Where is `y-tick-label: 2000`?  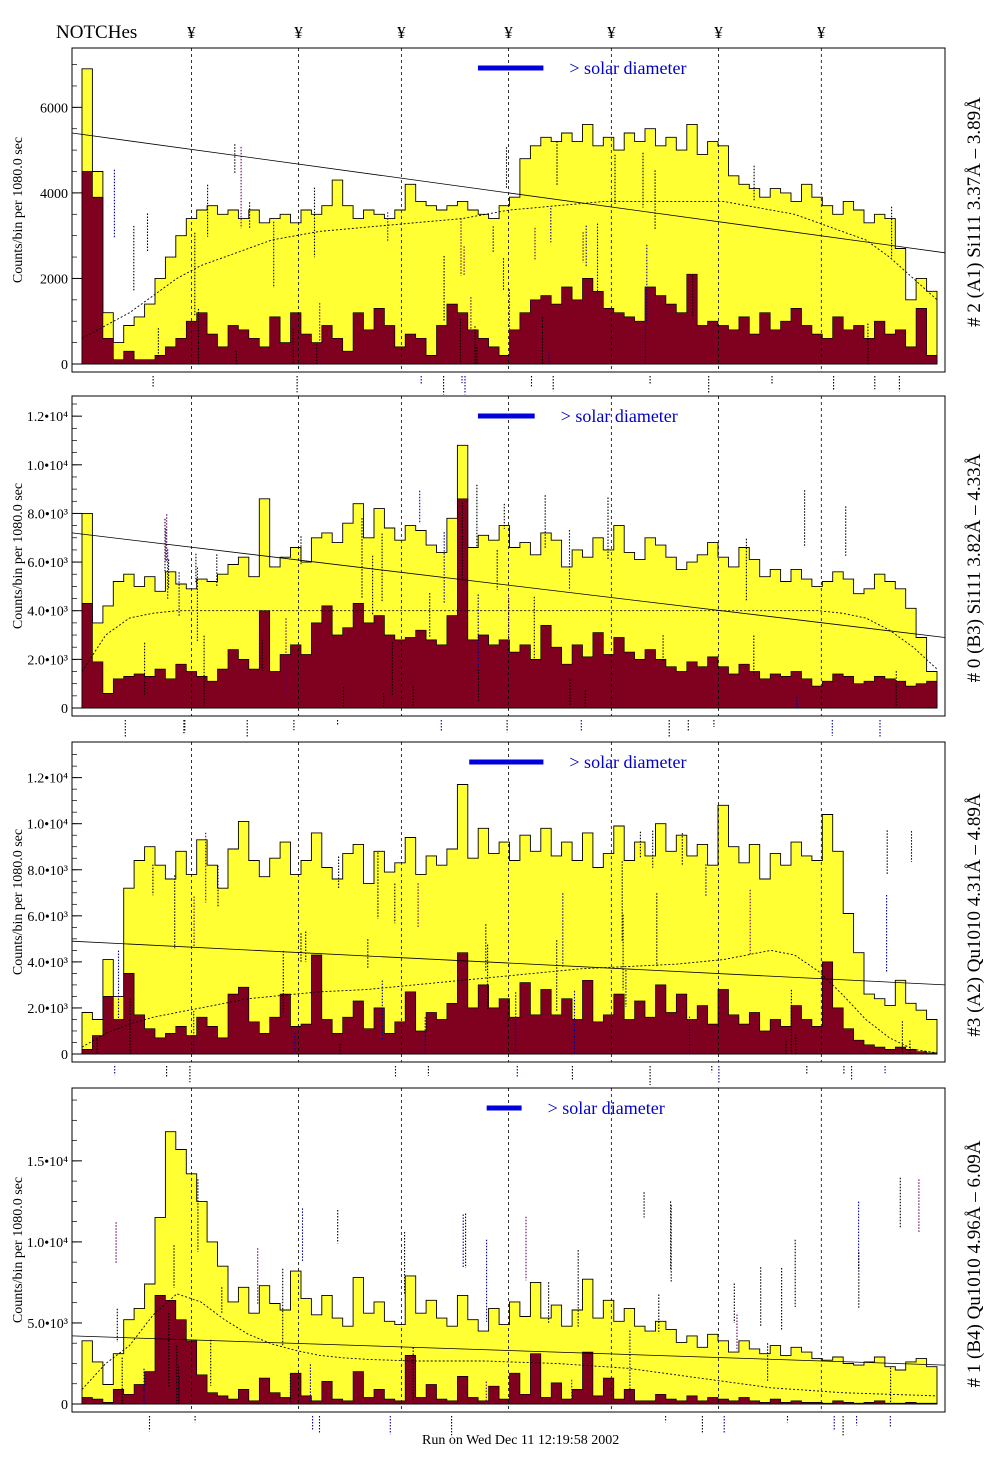
y-tick-label: 2000 is located at coordinates (54, 279).